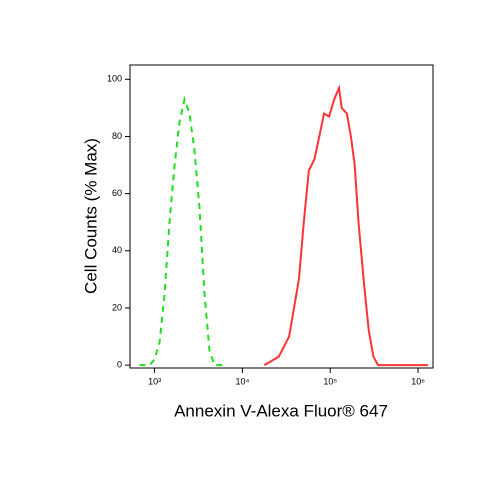 The width and height of the screenshot is (500, 500). What do you see at coordinates (330, 381) in the screenshot?
I see `x-tick-label: 10⁵` at bounding box center [330, 381].